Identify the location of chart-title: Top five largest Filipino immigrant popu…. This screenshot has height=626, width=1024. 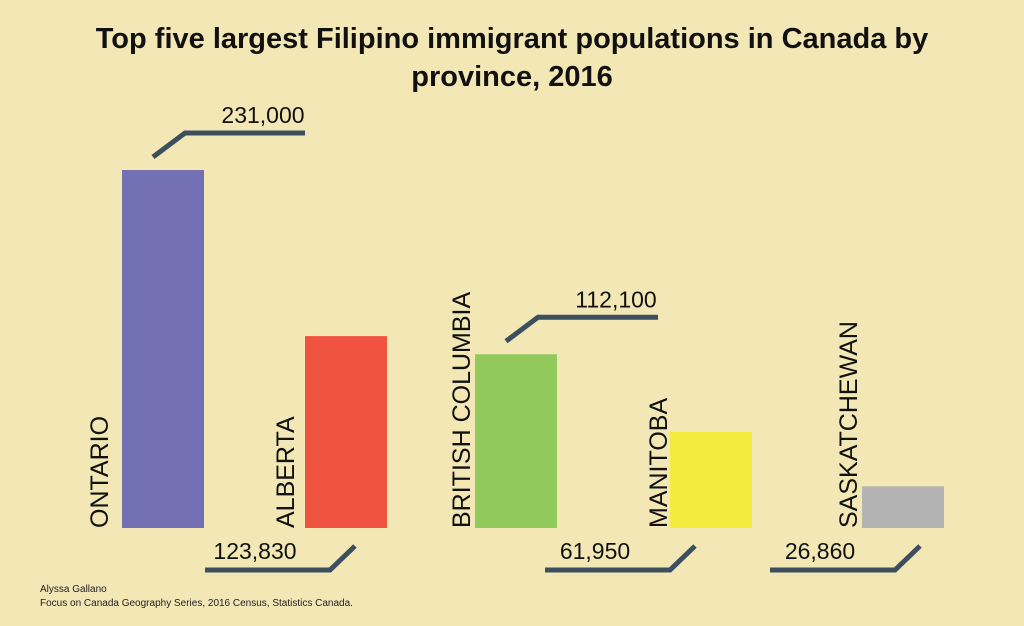
(512, 58).